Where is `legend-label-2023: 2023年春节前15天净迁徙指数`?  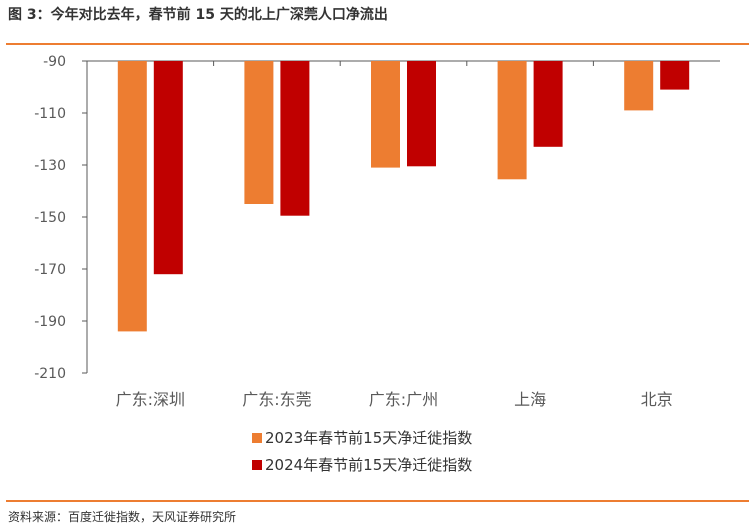 legend-label-2023: 2023年春节前15天净迁徙指数 is located at coordinates (369, 438).